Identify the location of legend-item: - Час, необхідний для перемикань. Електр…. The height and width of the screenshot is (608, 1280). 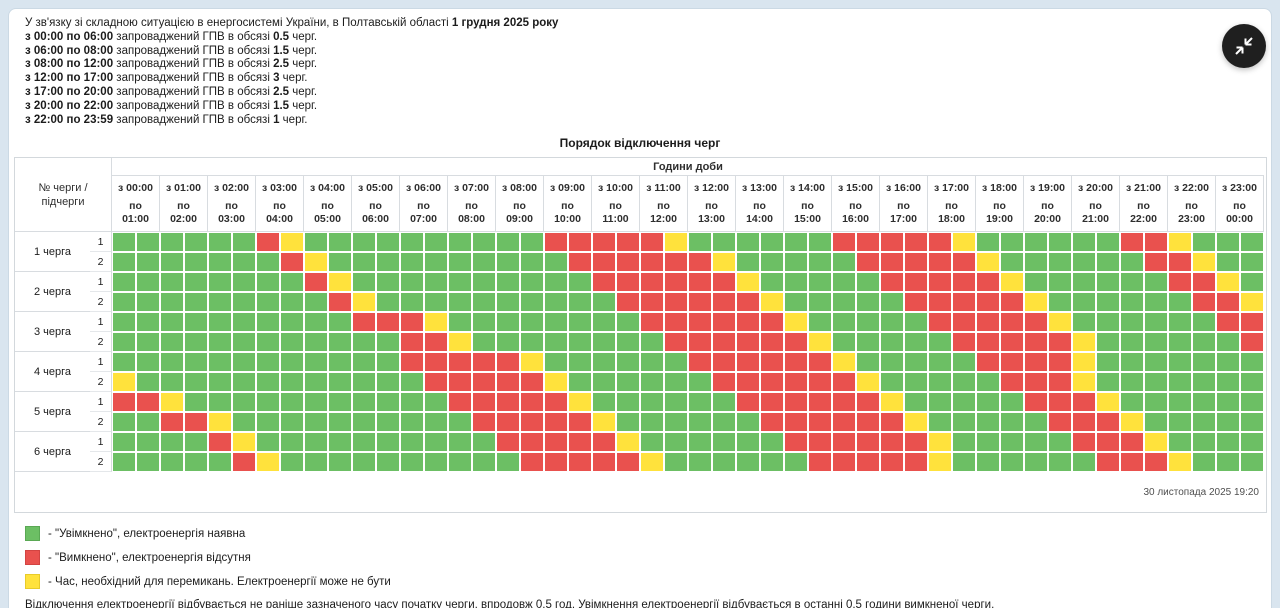
(648, 582).